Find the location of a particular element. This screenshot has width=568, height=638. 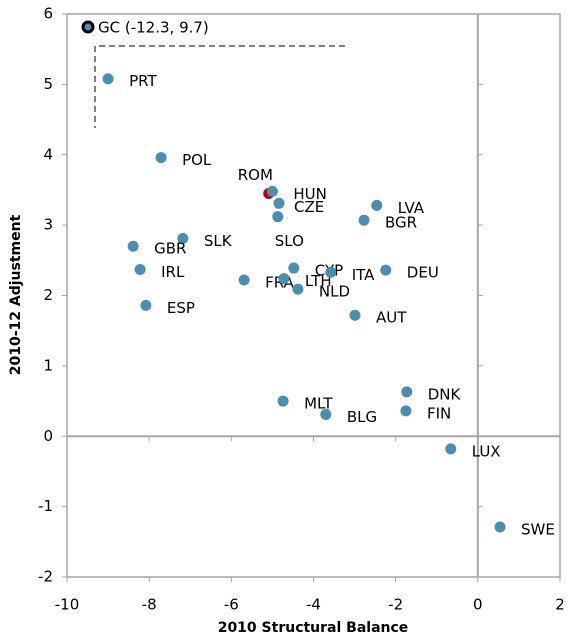

y-tick-label: 0 is located at coordinates (48, 436).